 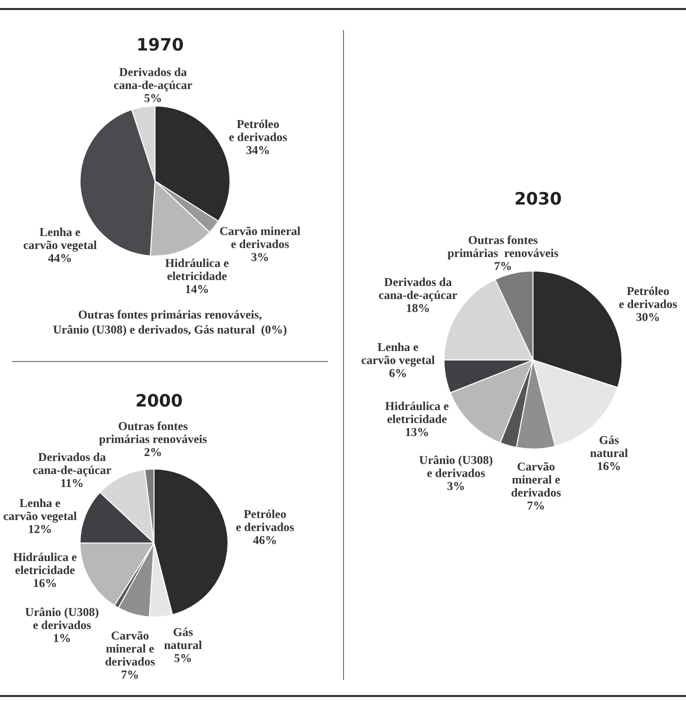 What do you see at coordinates (538, 200) in the screenshot?
I see `chart-title: 2030` at bounding box center [538, 200].